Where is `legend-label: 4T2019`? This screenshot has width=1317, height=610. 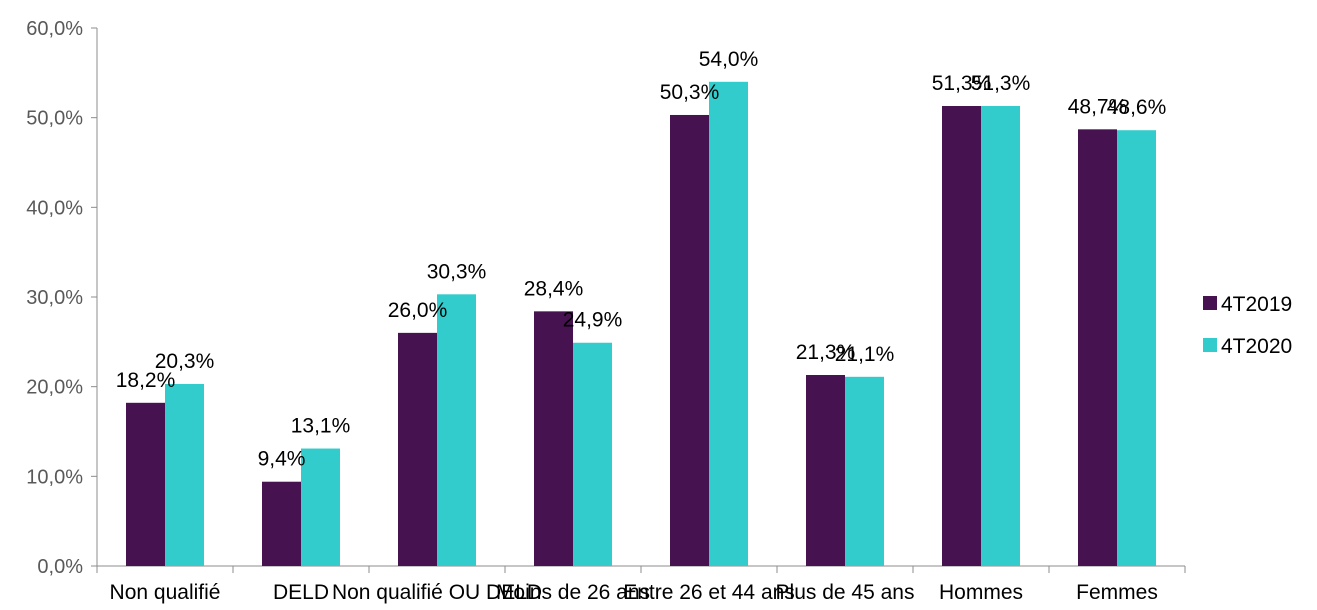 legend-label: 4T2019 is located at coordinates (1256, 304).